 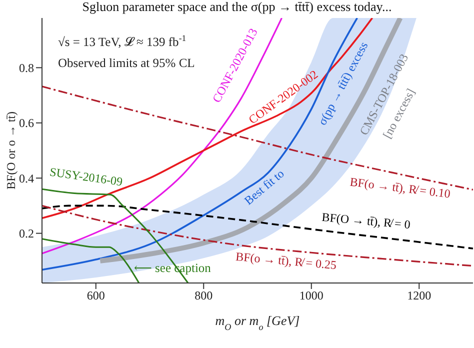 I want to click on y-tick-label: 0.6, so click(x=26, y=123).